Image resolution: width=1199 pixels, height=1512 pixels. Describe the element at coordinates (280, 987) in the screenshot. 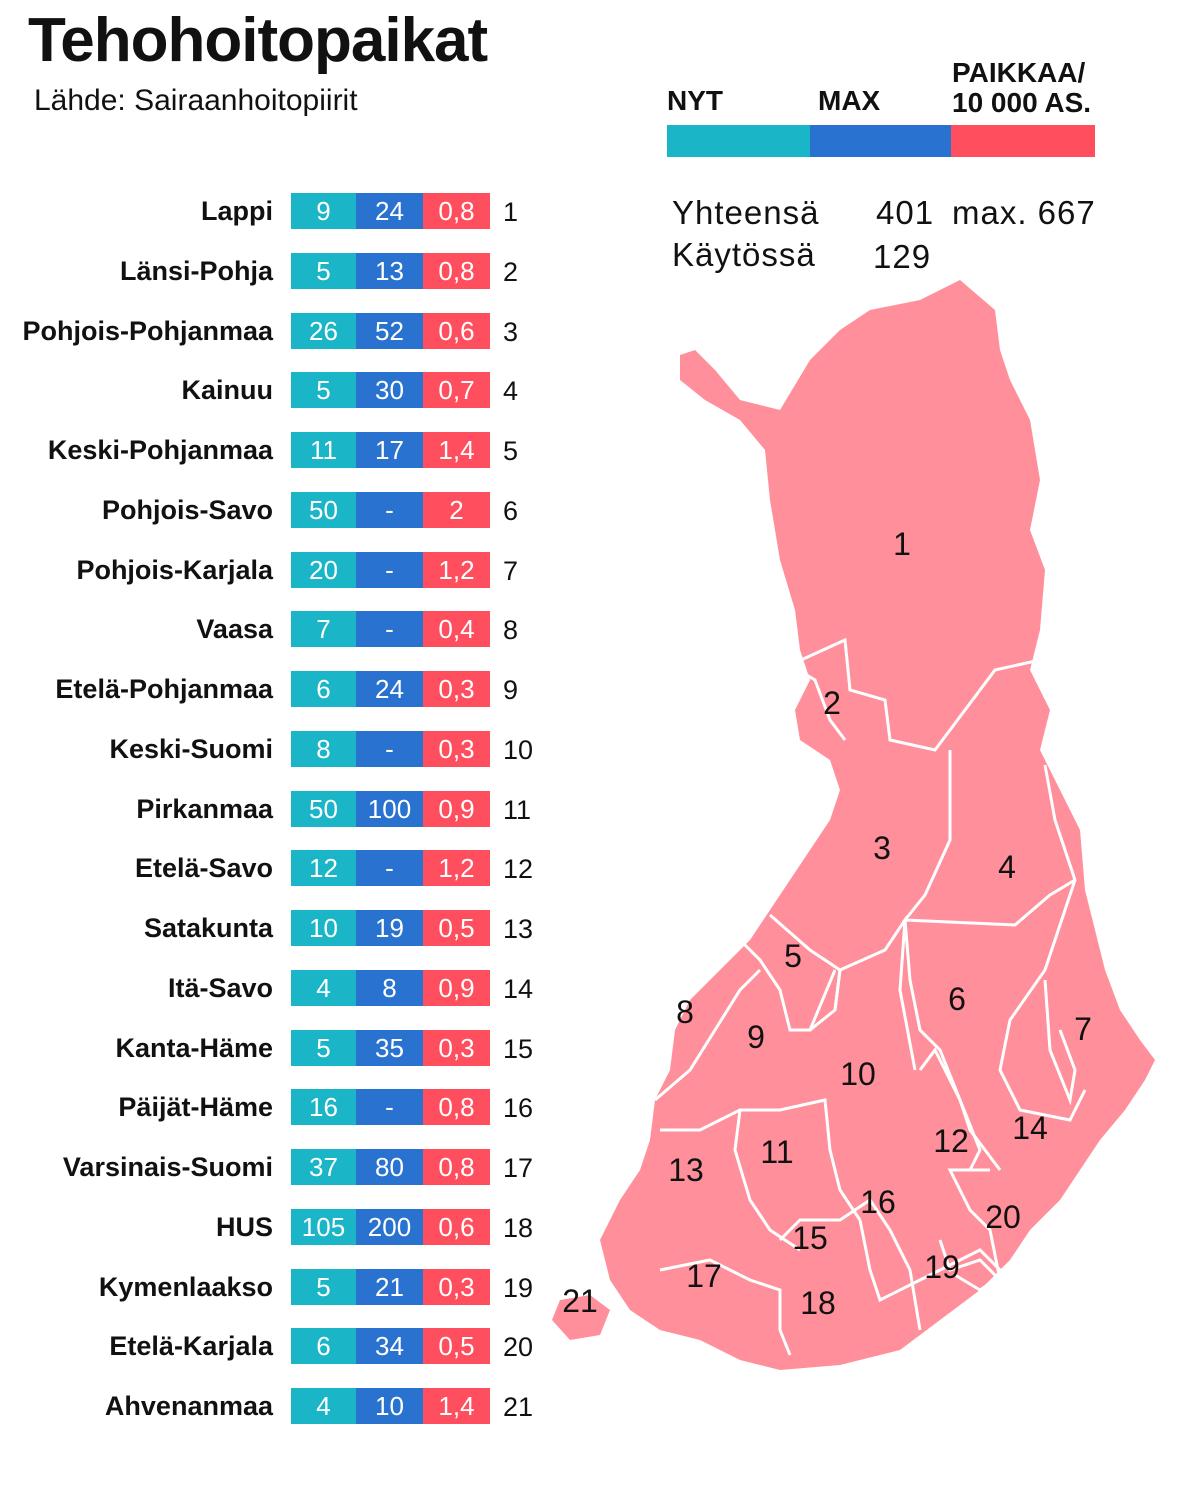

I see `district-row: Itä-Savo 4 8 0,9 14` at that location.